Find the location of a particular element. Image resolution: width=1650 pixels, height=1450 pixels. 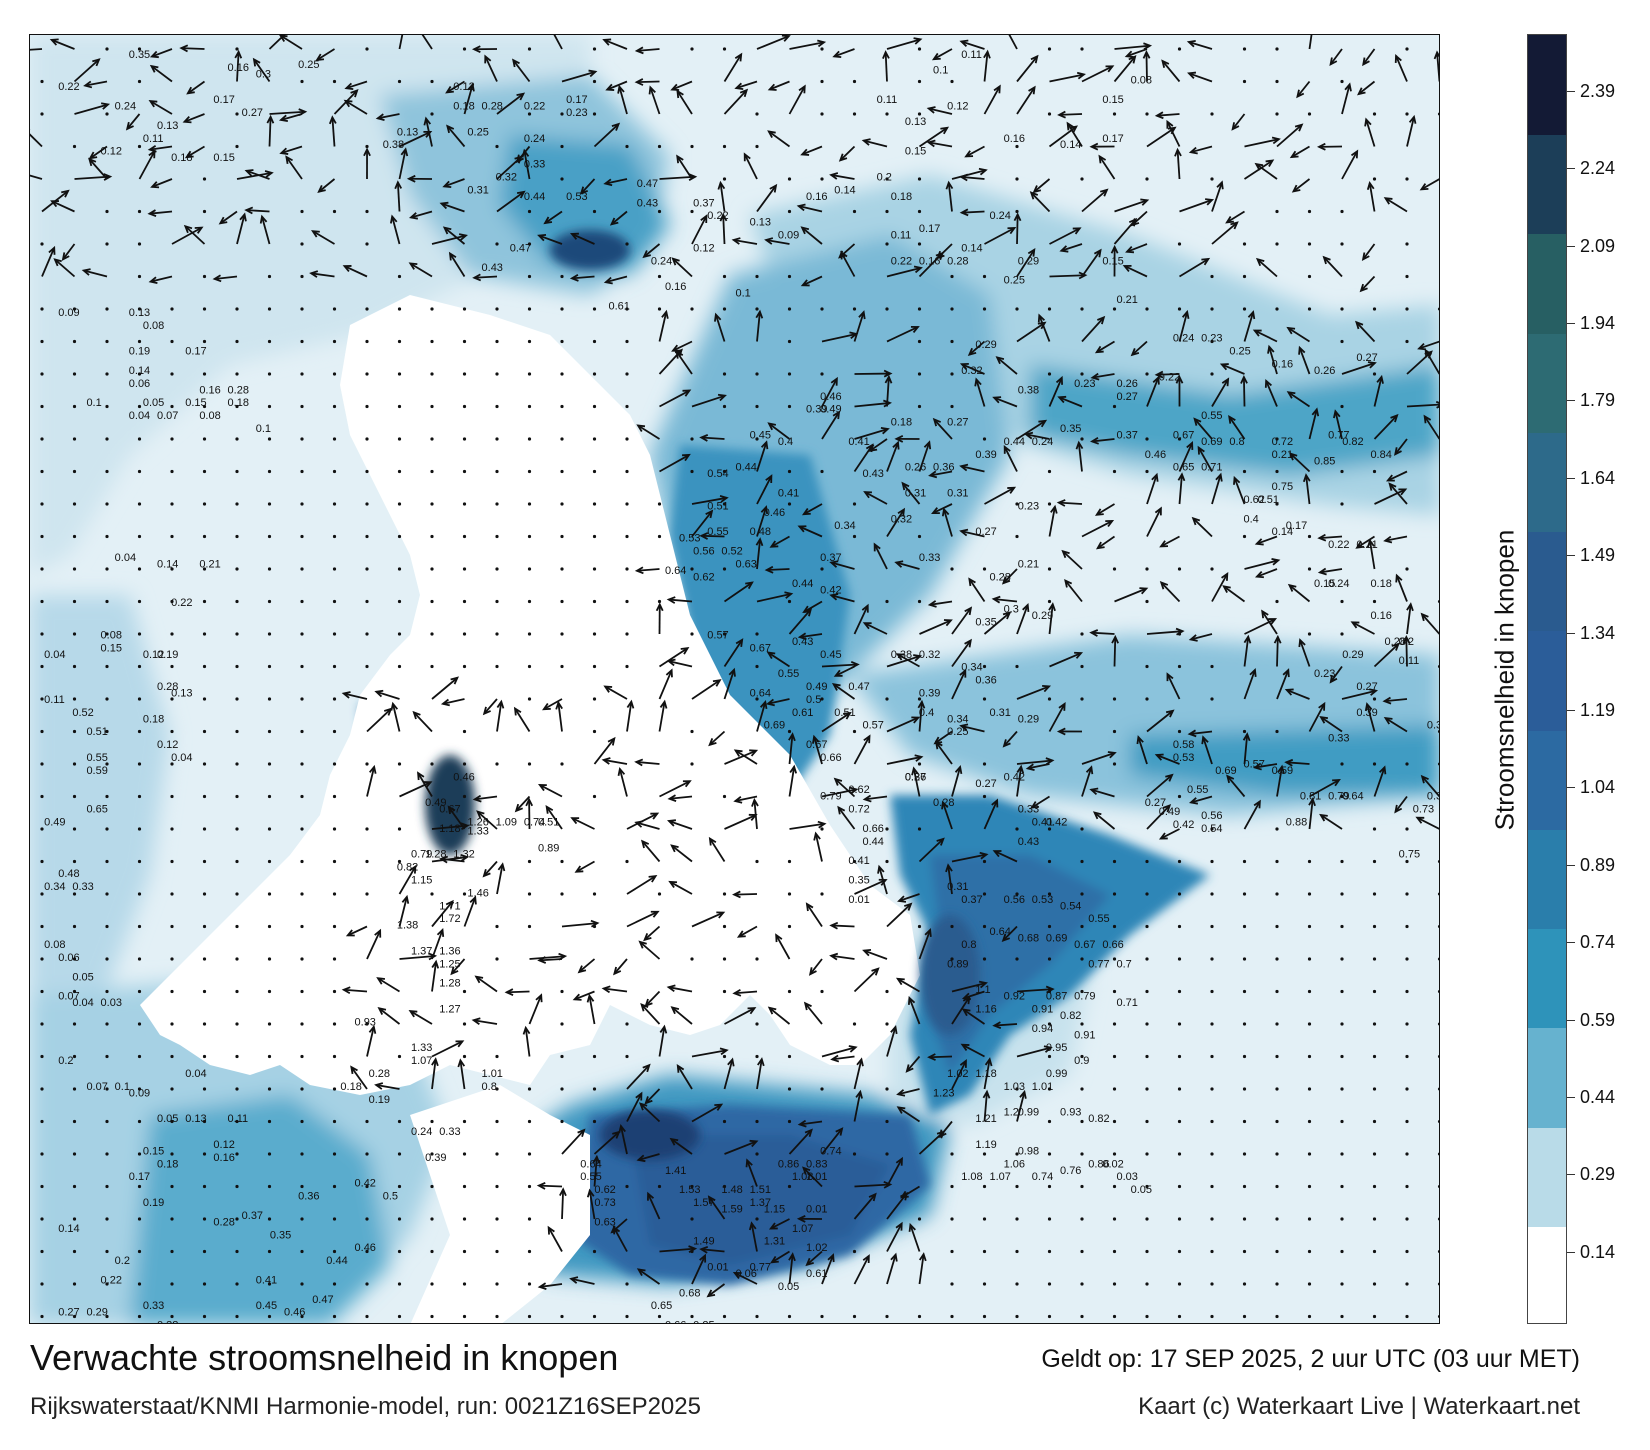

speed-label: 0.49 is located at coordinates (54, 822).